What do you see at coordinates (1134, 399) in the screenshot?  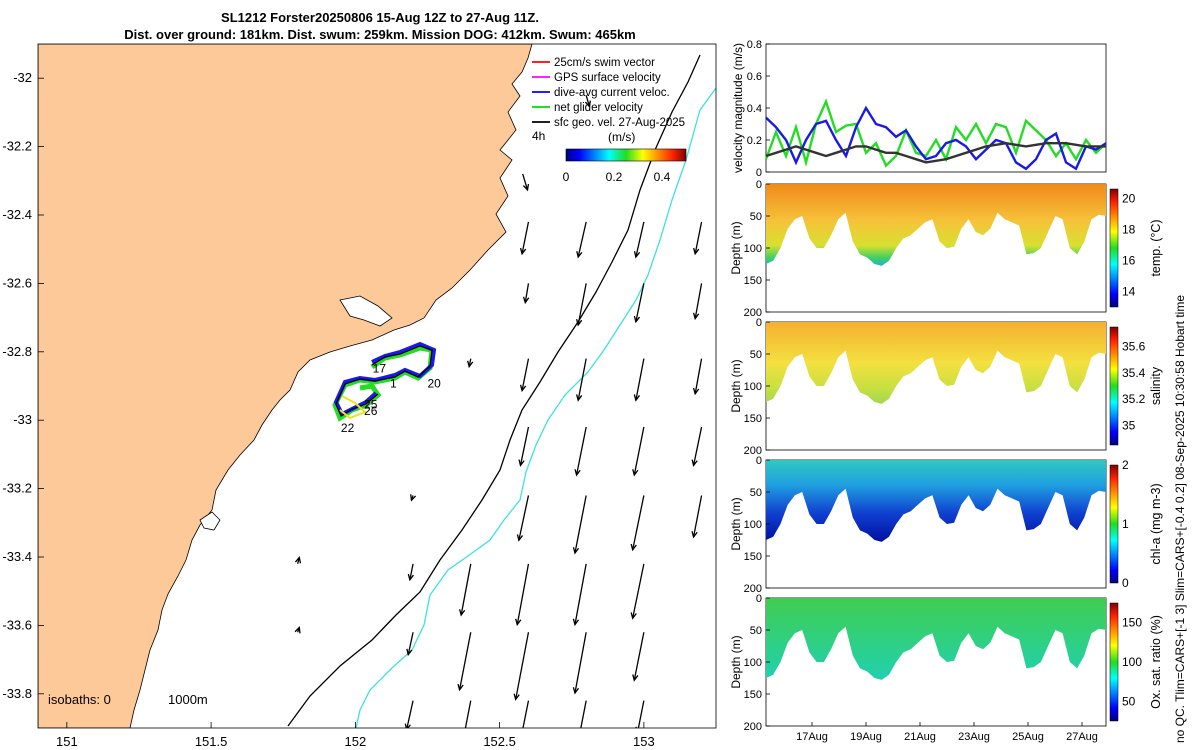 I see `section-colorbar-tick: 35.2` at bounding box center [1134, 399].